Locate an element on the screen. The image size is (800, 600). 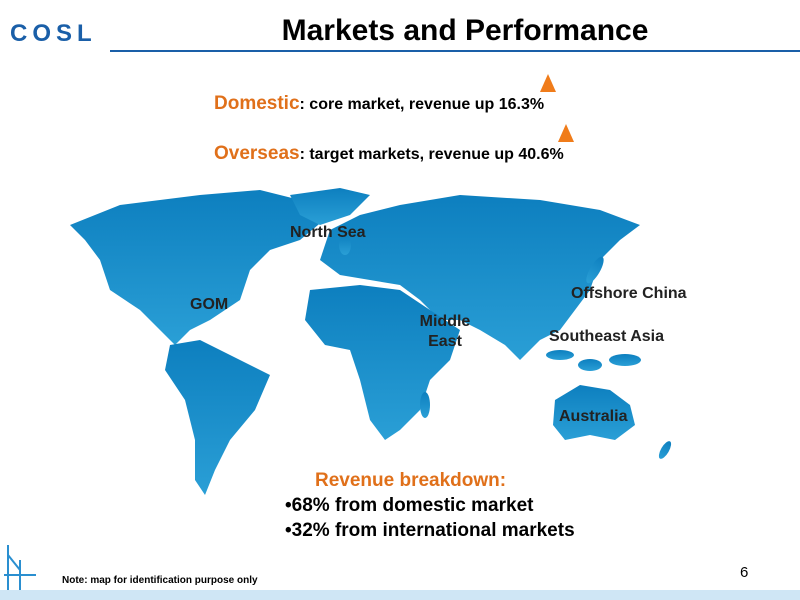
logo: COSL is located at coordinates (53, 33).